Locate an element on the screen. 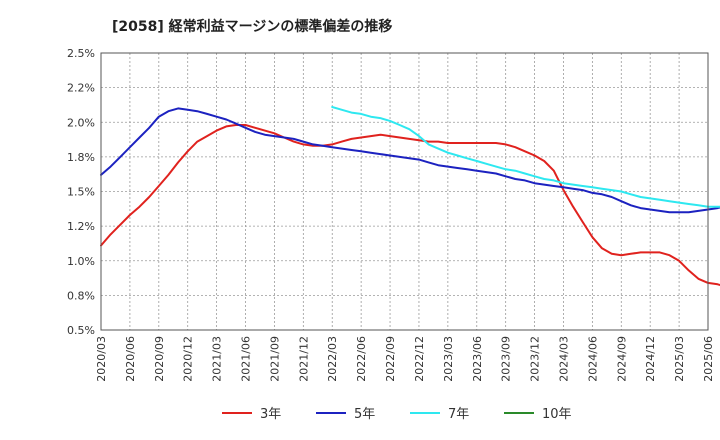 This screenshot has width=720, height=440. legend: 3年 5年 7年 10年 is located at coordinates (397, 414).